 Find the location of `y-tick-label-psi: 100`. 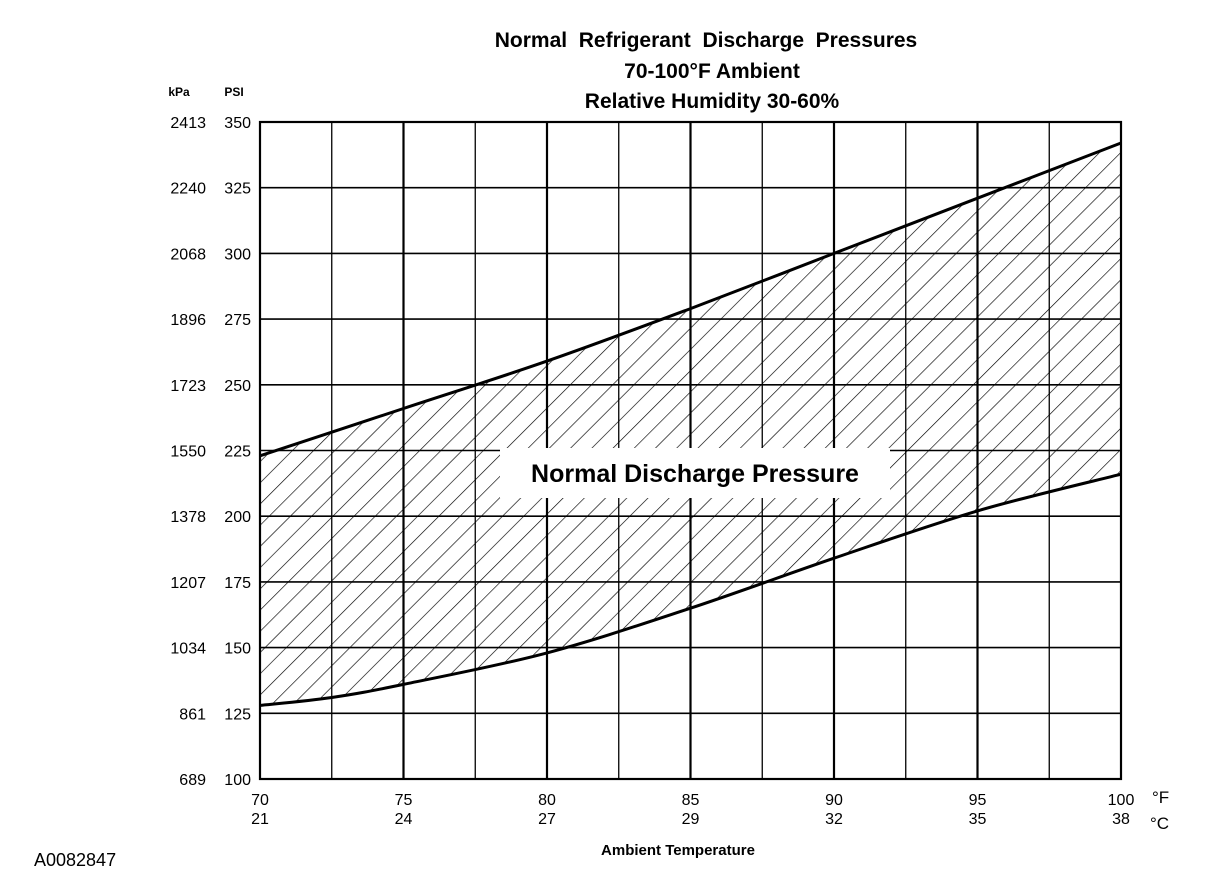

y-tick-label-psi: 100 is located at coordinates (237, 780).